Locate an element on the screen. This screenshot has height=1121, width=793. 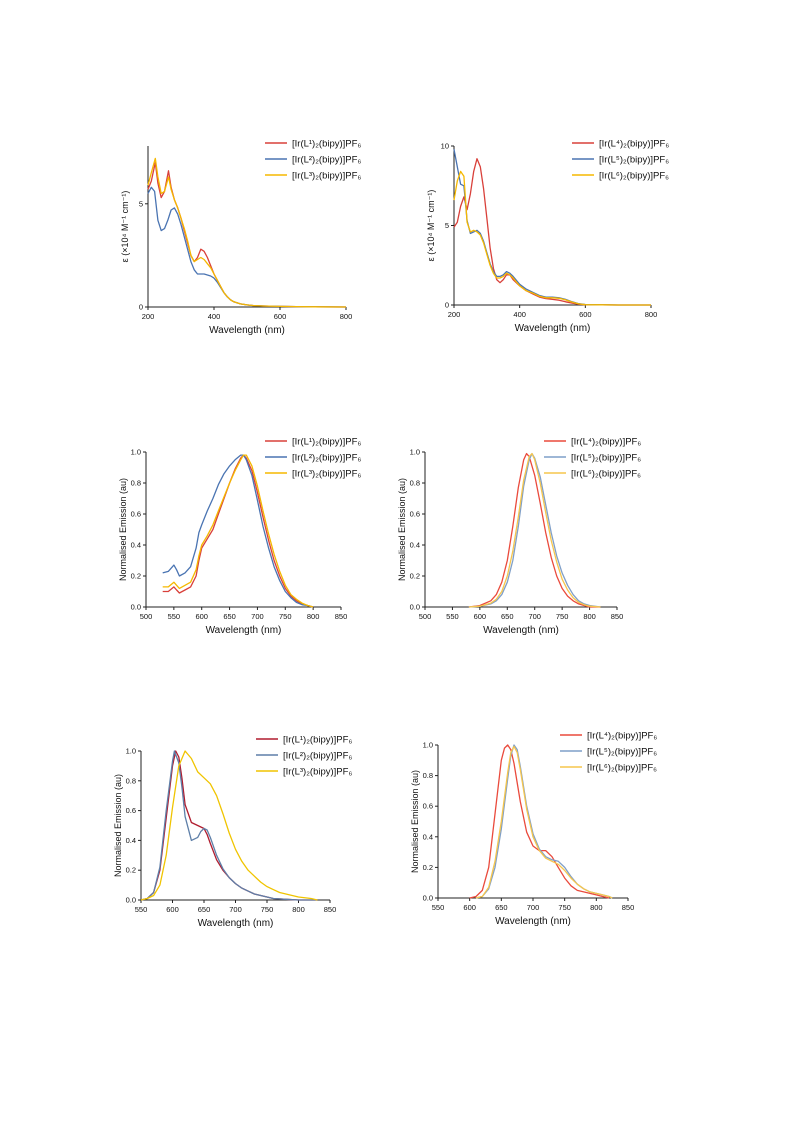
y-tick-label: 0 is located at coordinates (141, 307).